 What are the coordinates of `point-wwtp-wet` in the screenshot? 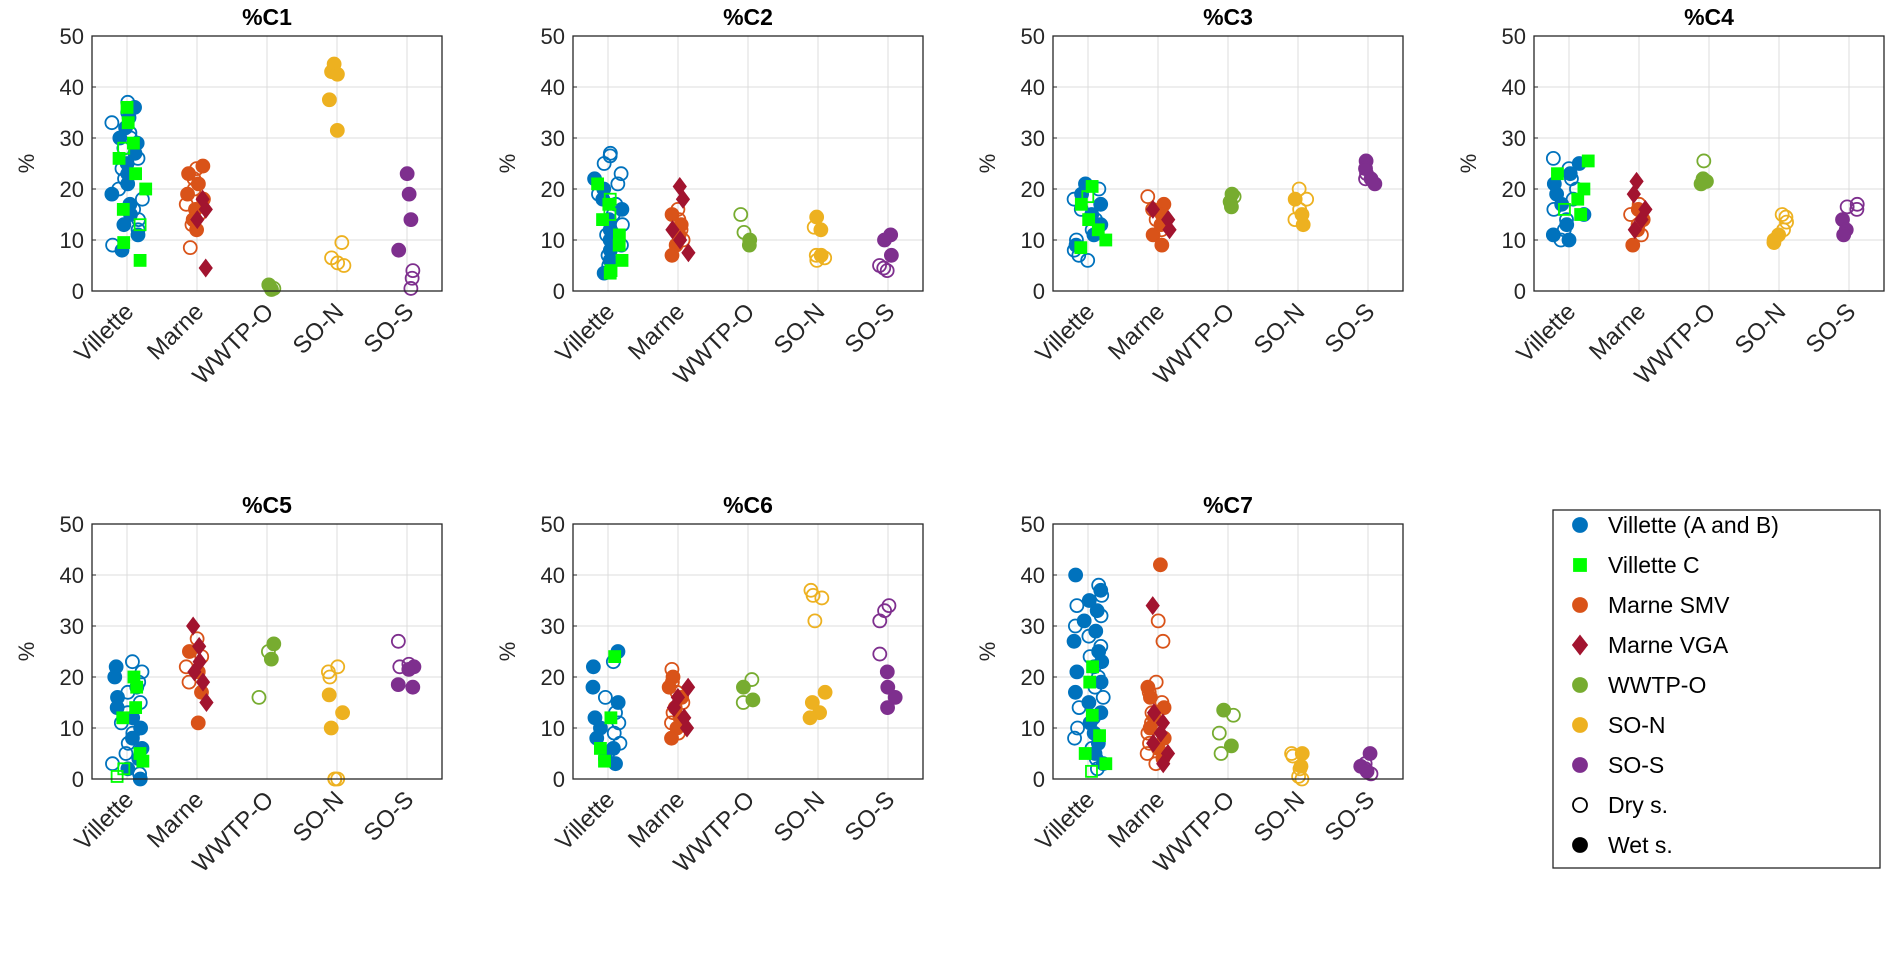 It's located at (274, 644).